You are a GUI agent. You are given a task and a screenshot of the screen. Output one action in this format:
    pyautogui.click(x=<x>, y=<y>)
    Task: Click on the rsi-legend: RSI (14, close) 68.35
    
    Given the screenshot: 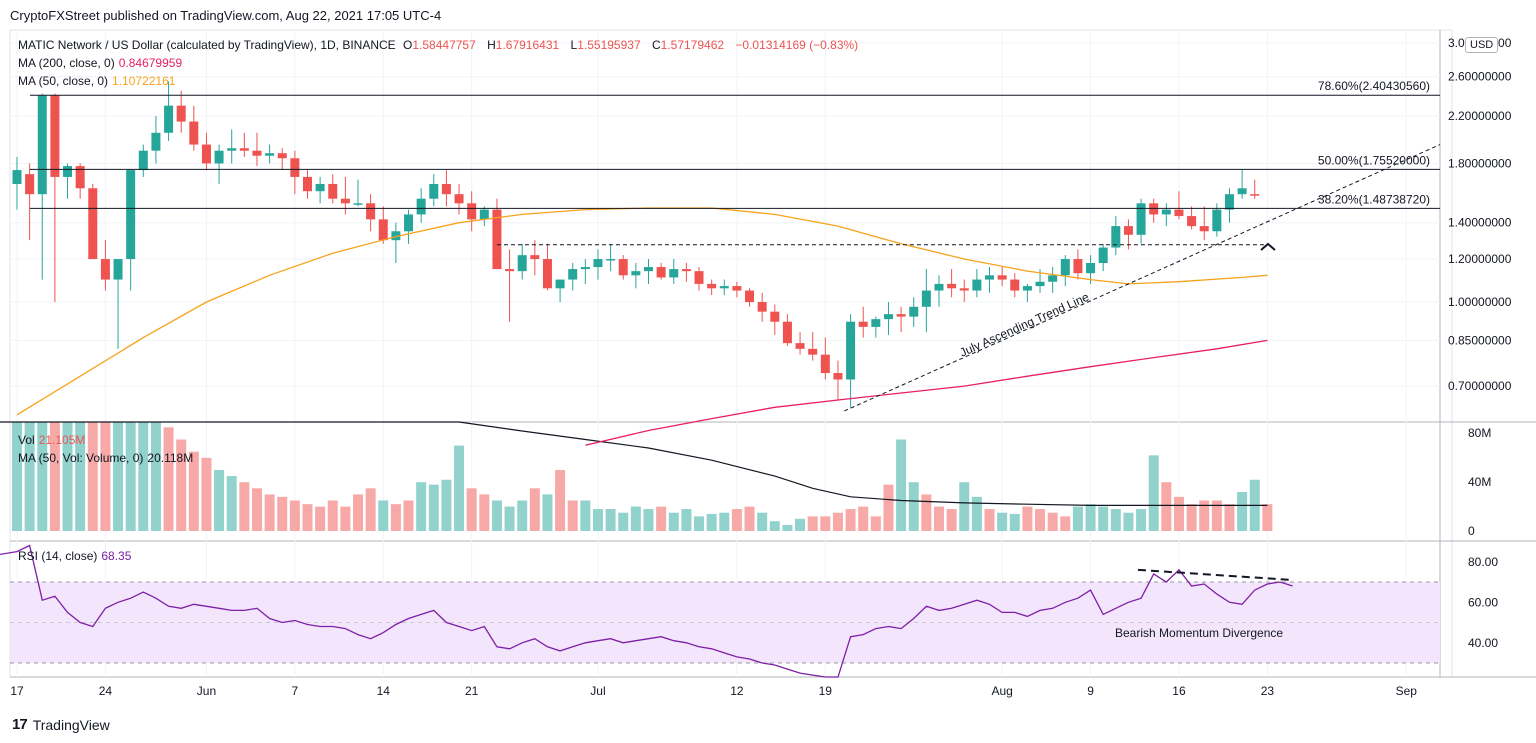 What is the action you would take?
    pyautogui.click(x=75, y=556)
    